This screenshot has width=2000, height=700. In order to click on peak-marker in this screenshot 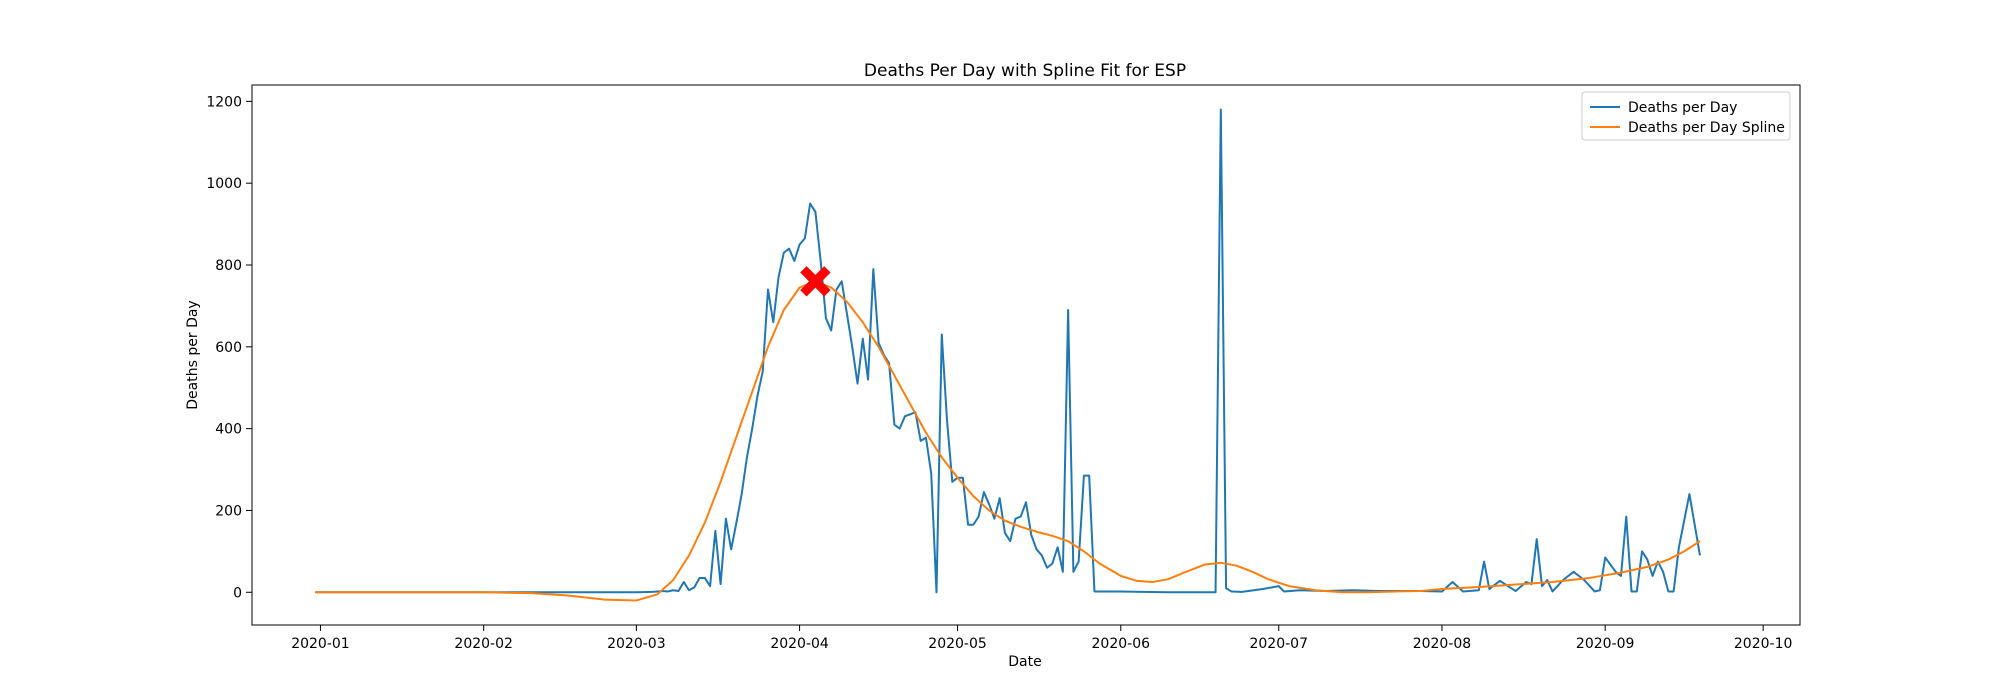, I will do `click(815, 281)`.